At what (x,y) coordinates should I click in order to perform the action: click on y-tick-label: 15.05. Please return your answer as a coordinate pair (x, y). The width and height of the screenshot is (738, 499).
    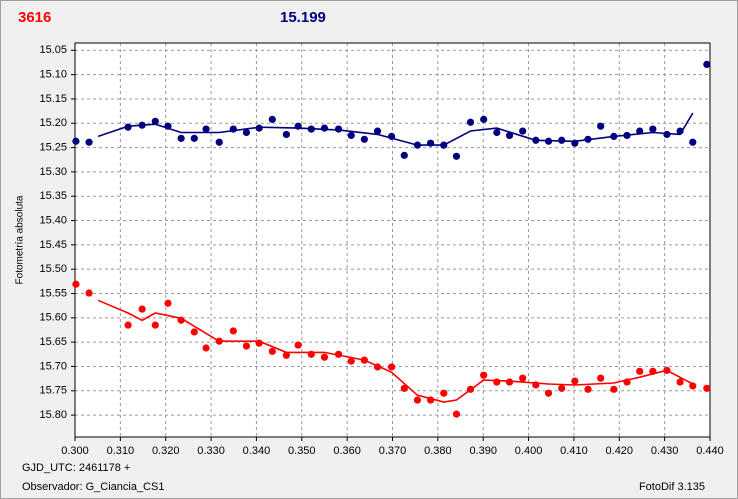
    Looking at the image, I should click on (53, 50).